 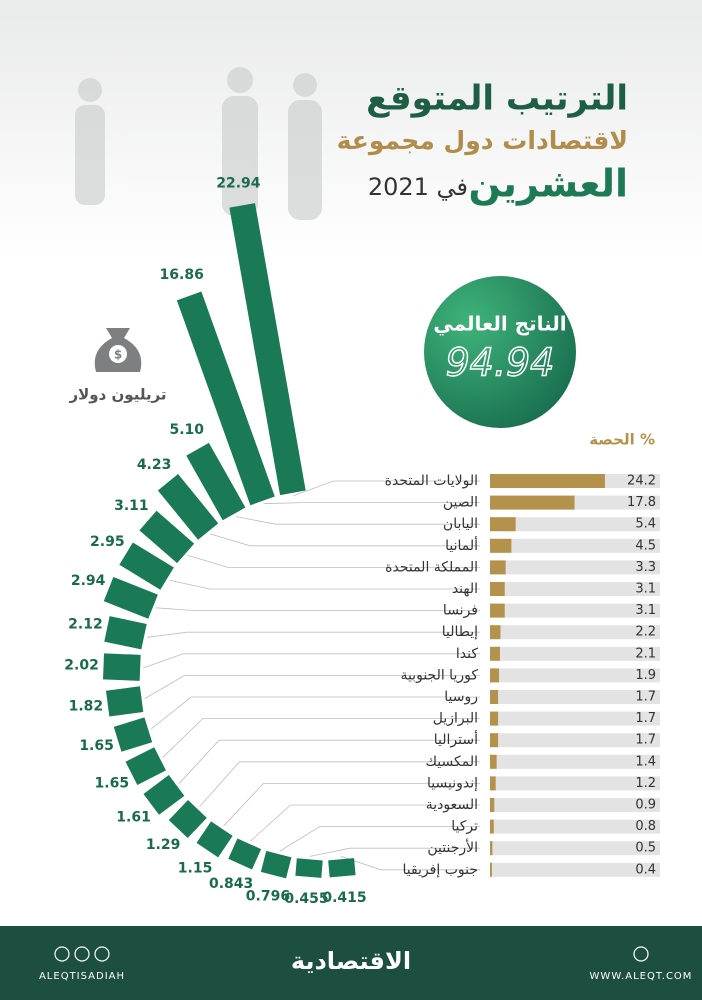 I want to click on category-label: روسيا, so click(x=461, y=697).